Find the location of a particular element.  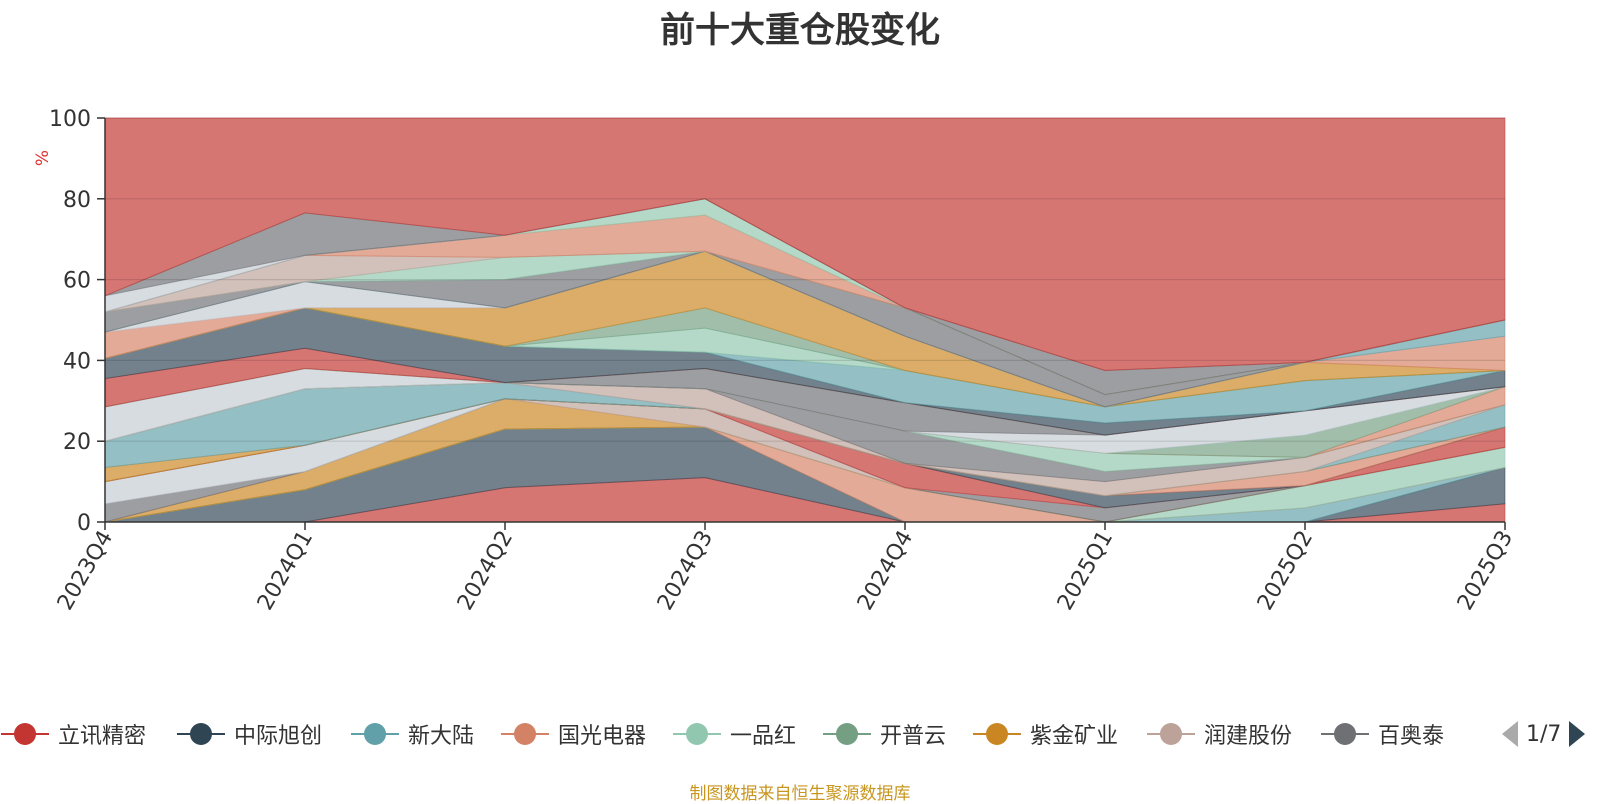

legend-item-7: 润建股份 is located at coordinates (1219, 734).